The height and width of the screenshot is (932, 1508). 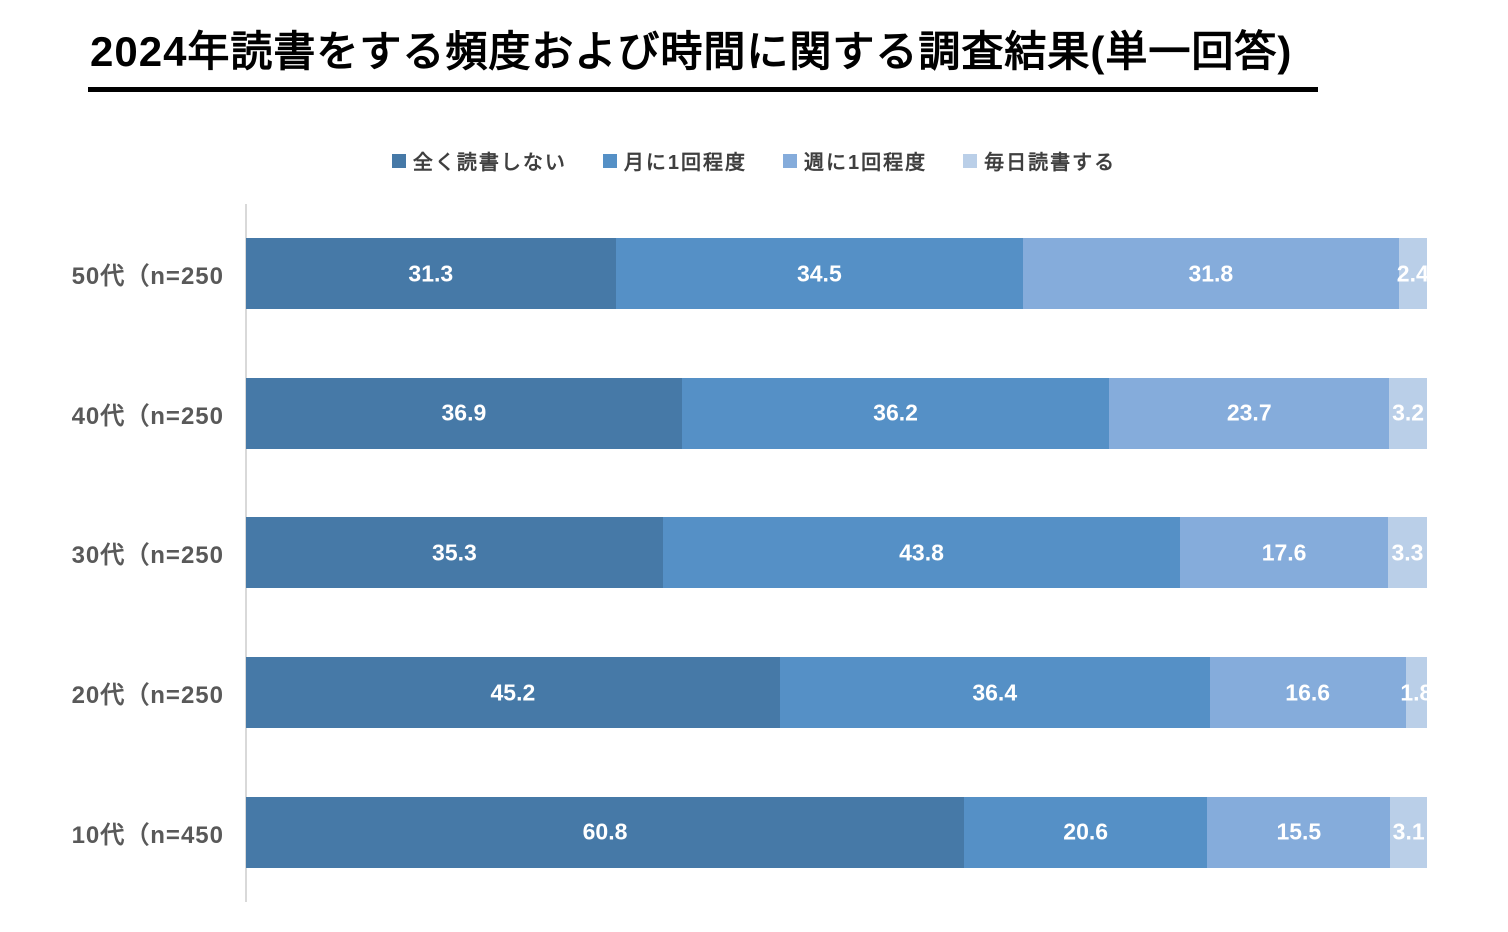 I want to click on bar-value-label: 36.4, so click(x=995, y=692).